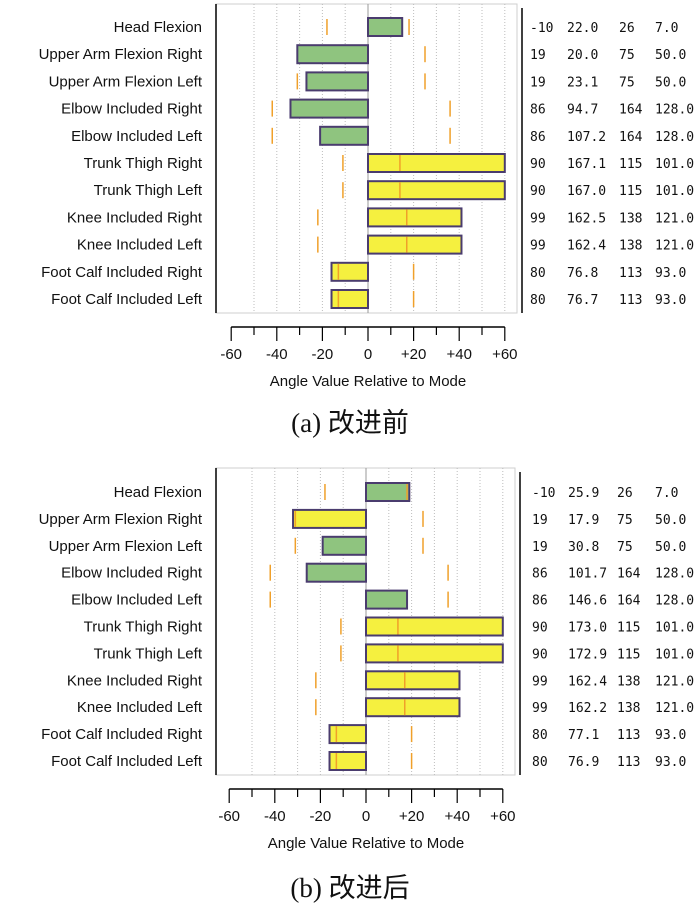 The height and width of the screenshot is (911, 700). I want to click on x-tick-label: -60, so click(229, 816).